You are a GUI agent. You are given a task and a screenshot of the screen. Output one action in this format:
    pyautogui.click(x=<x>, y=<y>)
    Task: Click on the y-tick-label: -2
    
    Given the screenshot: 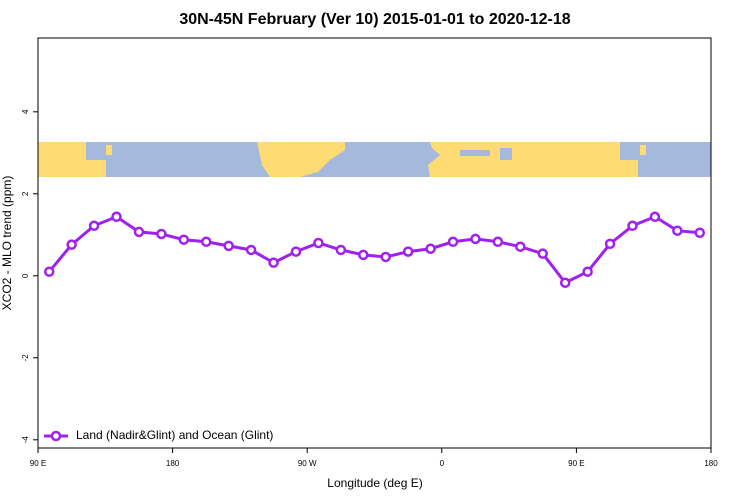 What is the action you would take?
    pyautogui.click(x=25, y=358)
    